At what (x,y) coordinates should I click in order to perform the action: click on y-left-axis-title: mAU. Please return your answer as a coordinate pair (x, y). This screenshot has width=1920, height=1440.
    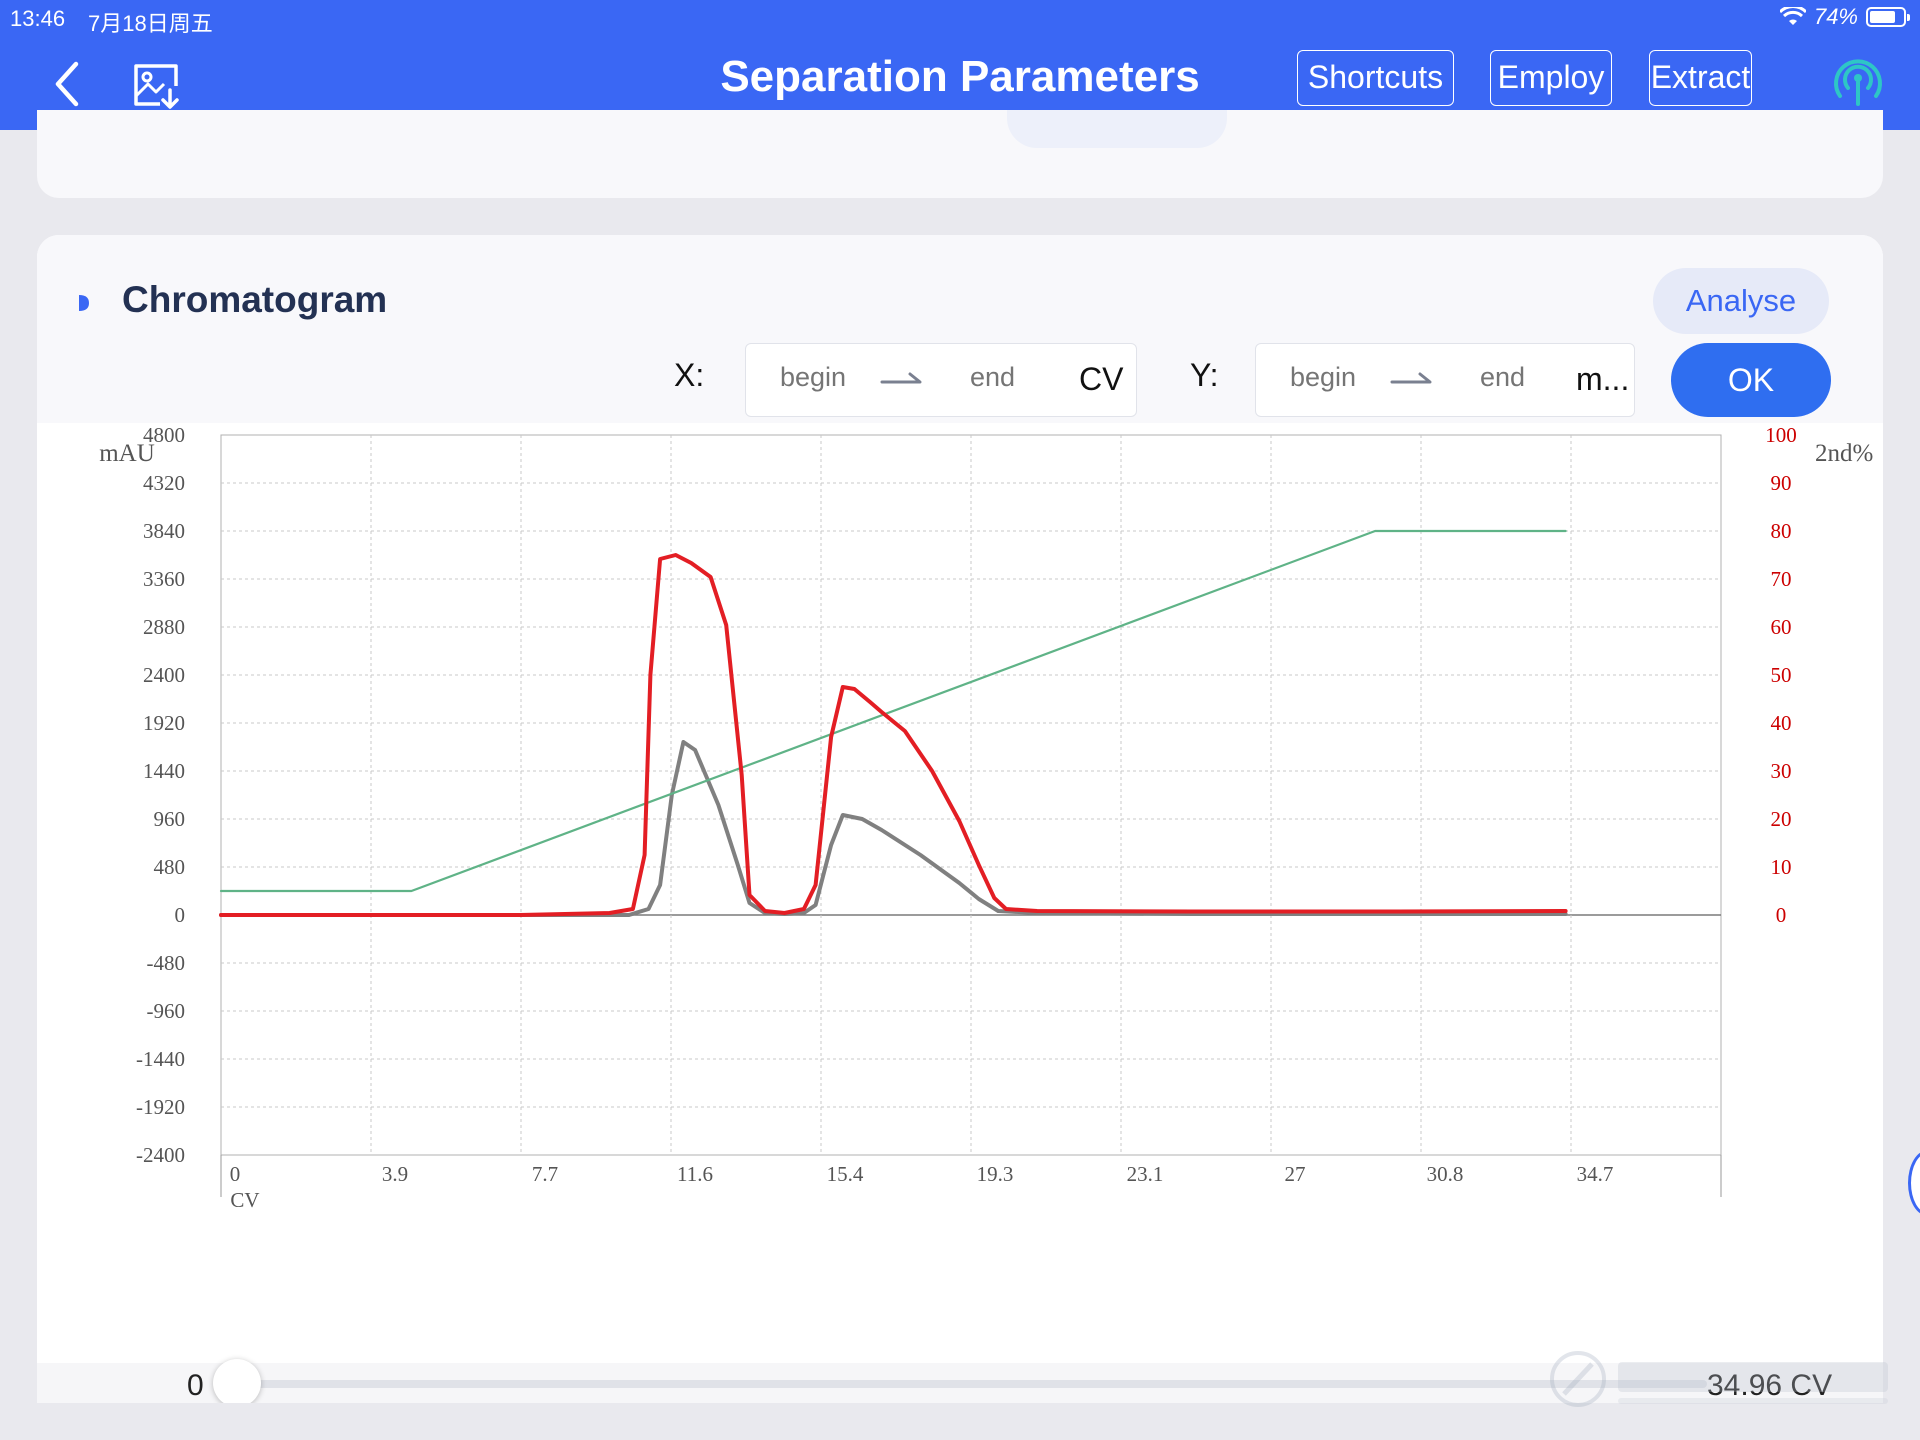
    Looking at the image, I should click on (127, 453).